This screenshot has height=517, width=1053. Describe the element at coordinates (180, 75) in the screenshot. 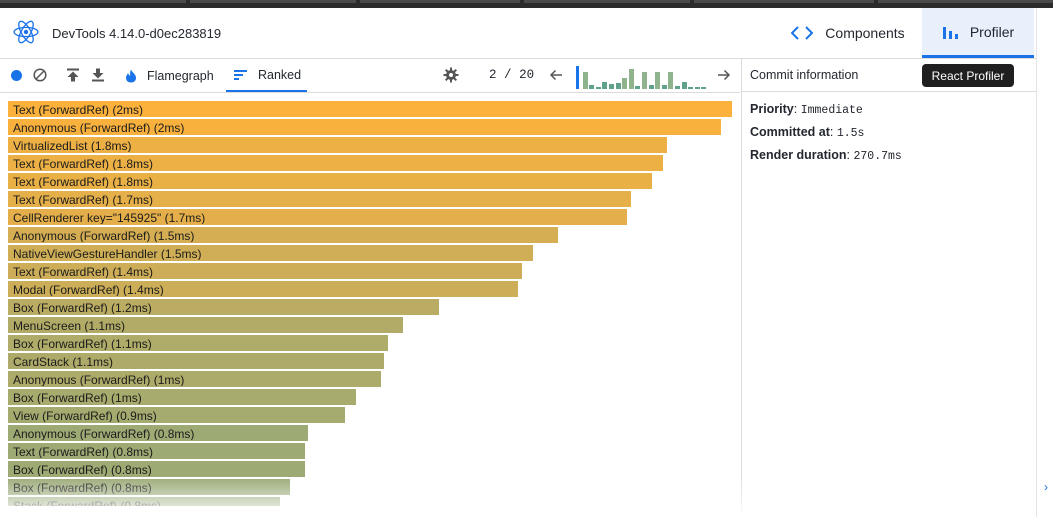

I see `tab-flamegraph-label: Flamegraph` at that location.